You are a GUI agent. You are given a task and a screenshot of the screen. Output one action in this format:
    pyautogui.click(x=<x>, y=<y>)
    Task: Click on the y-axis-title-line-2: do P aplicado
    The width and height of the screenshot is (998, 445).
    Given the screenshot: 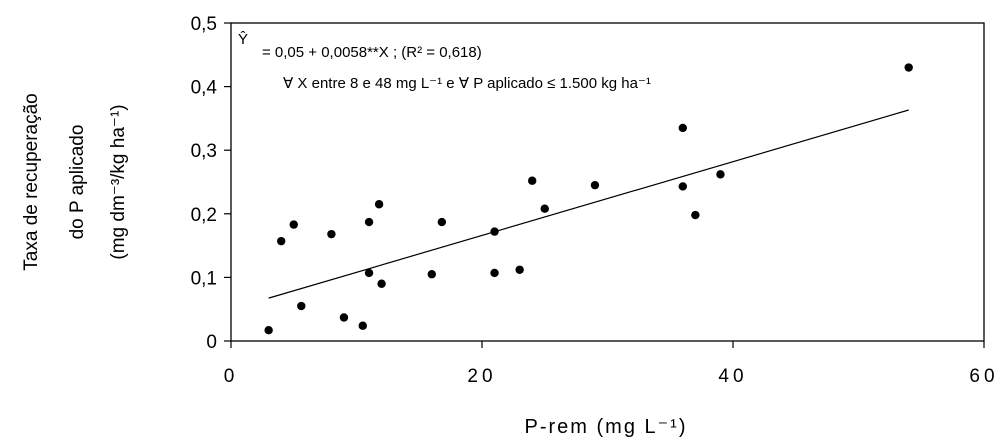 What is the action you would take?
    pyautogui.click(x=77, y=182)
    